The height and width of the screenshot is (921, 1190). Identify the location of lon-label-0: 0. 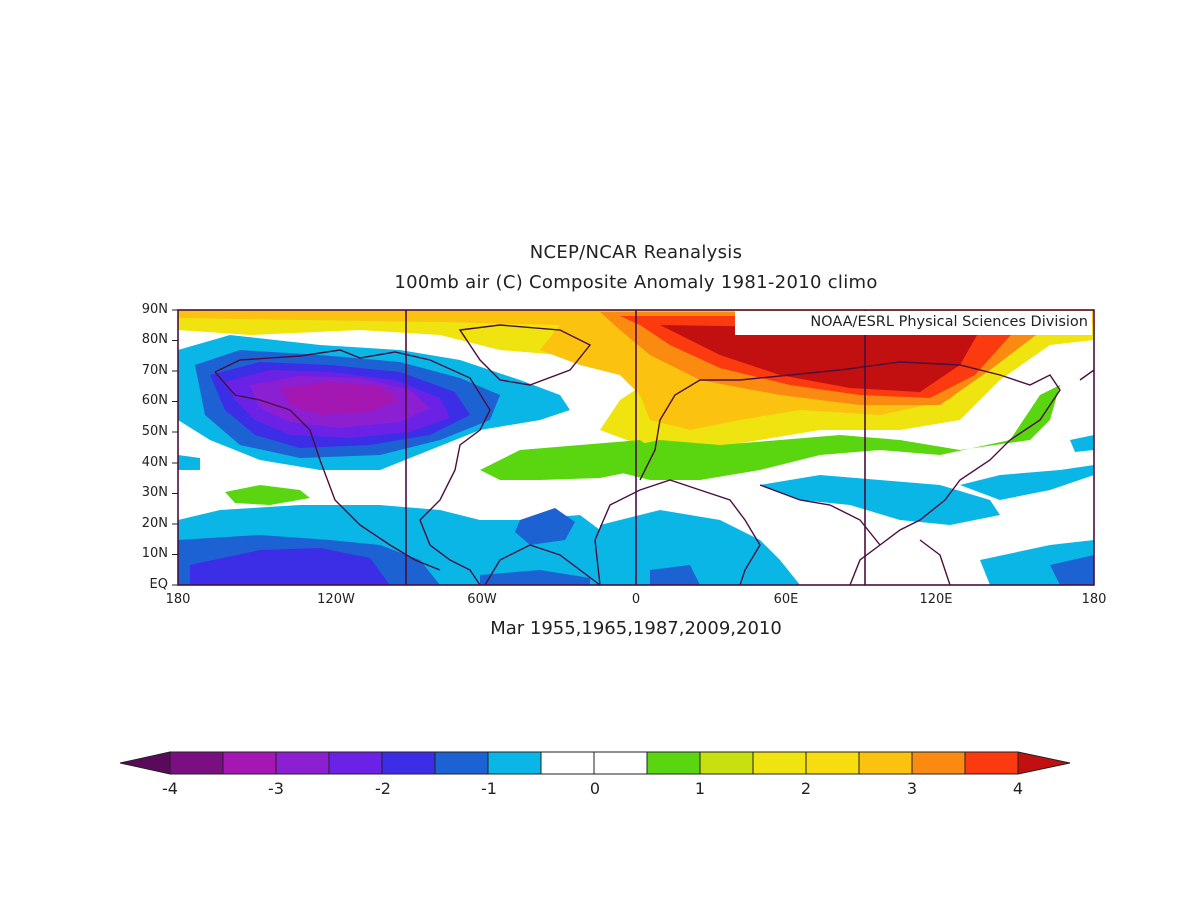
(636, 599).